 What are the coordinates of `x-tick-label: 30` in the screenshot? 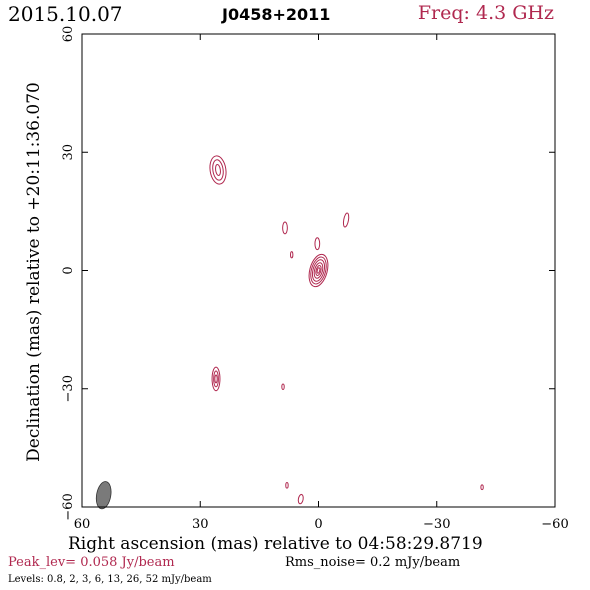 It's located at (200, 524).